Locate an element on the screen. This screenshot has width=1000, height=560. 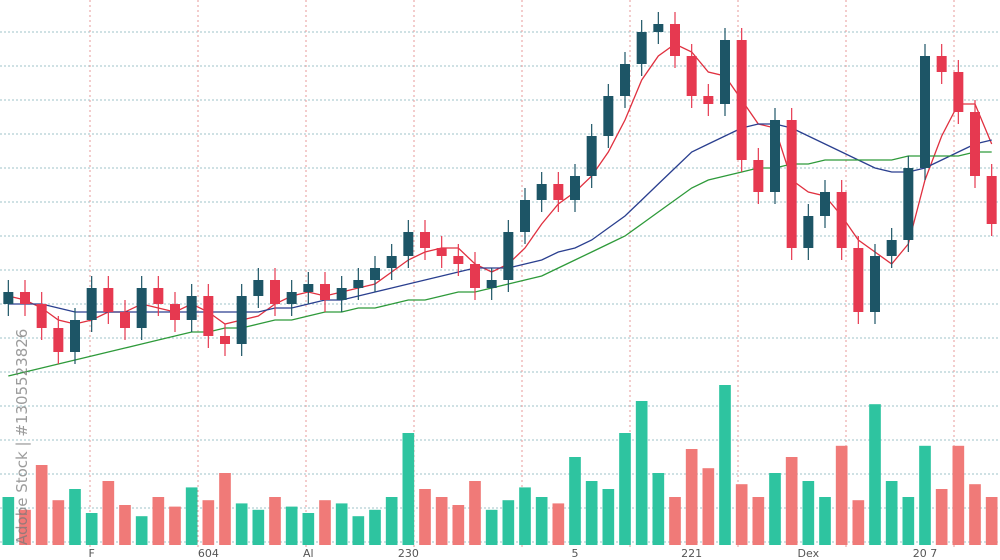
x-tick-label: 230 is located at coordinates (408, 553).